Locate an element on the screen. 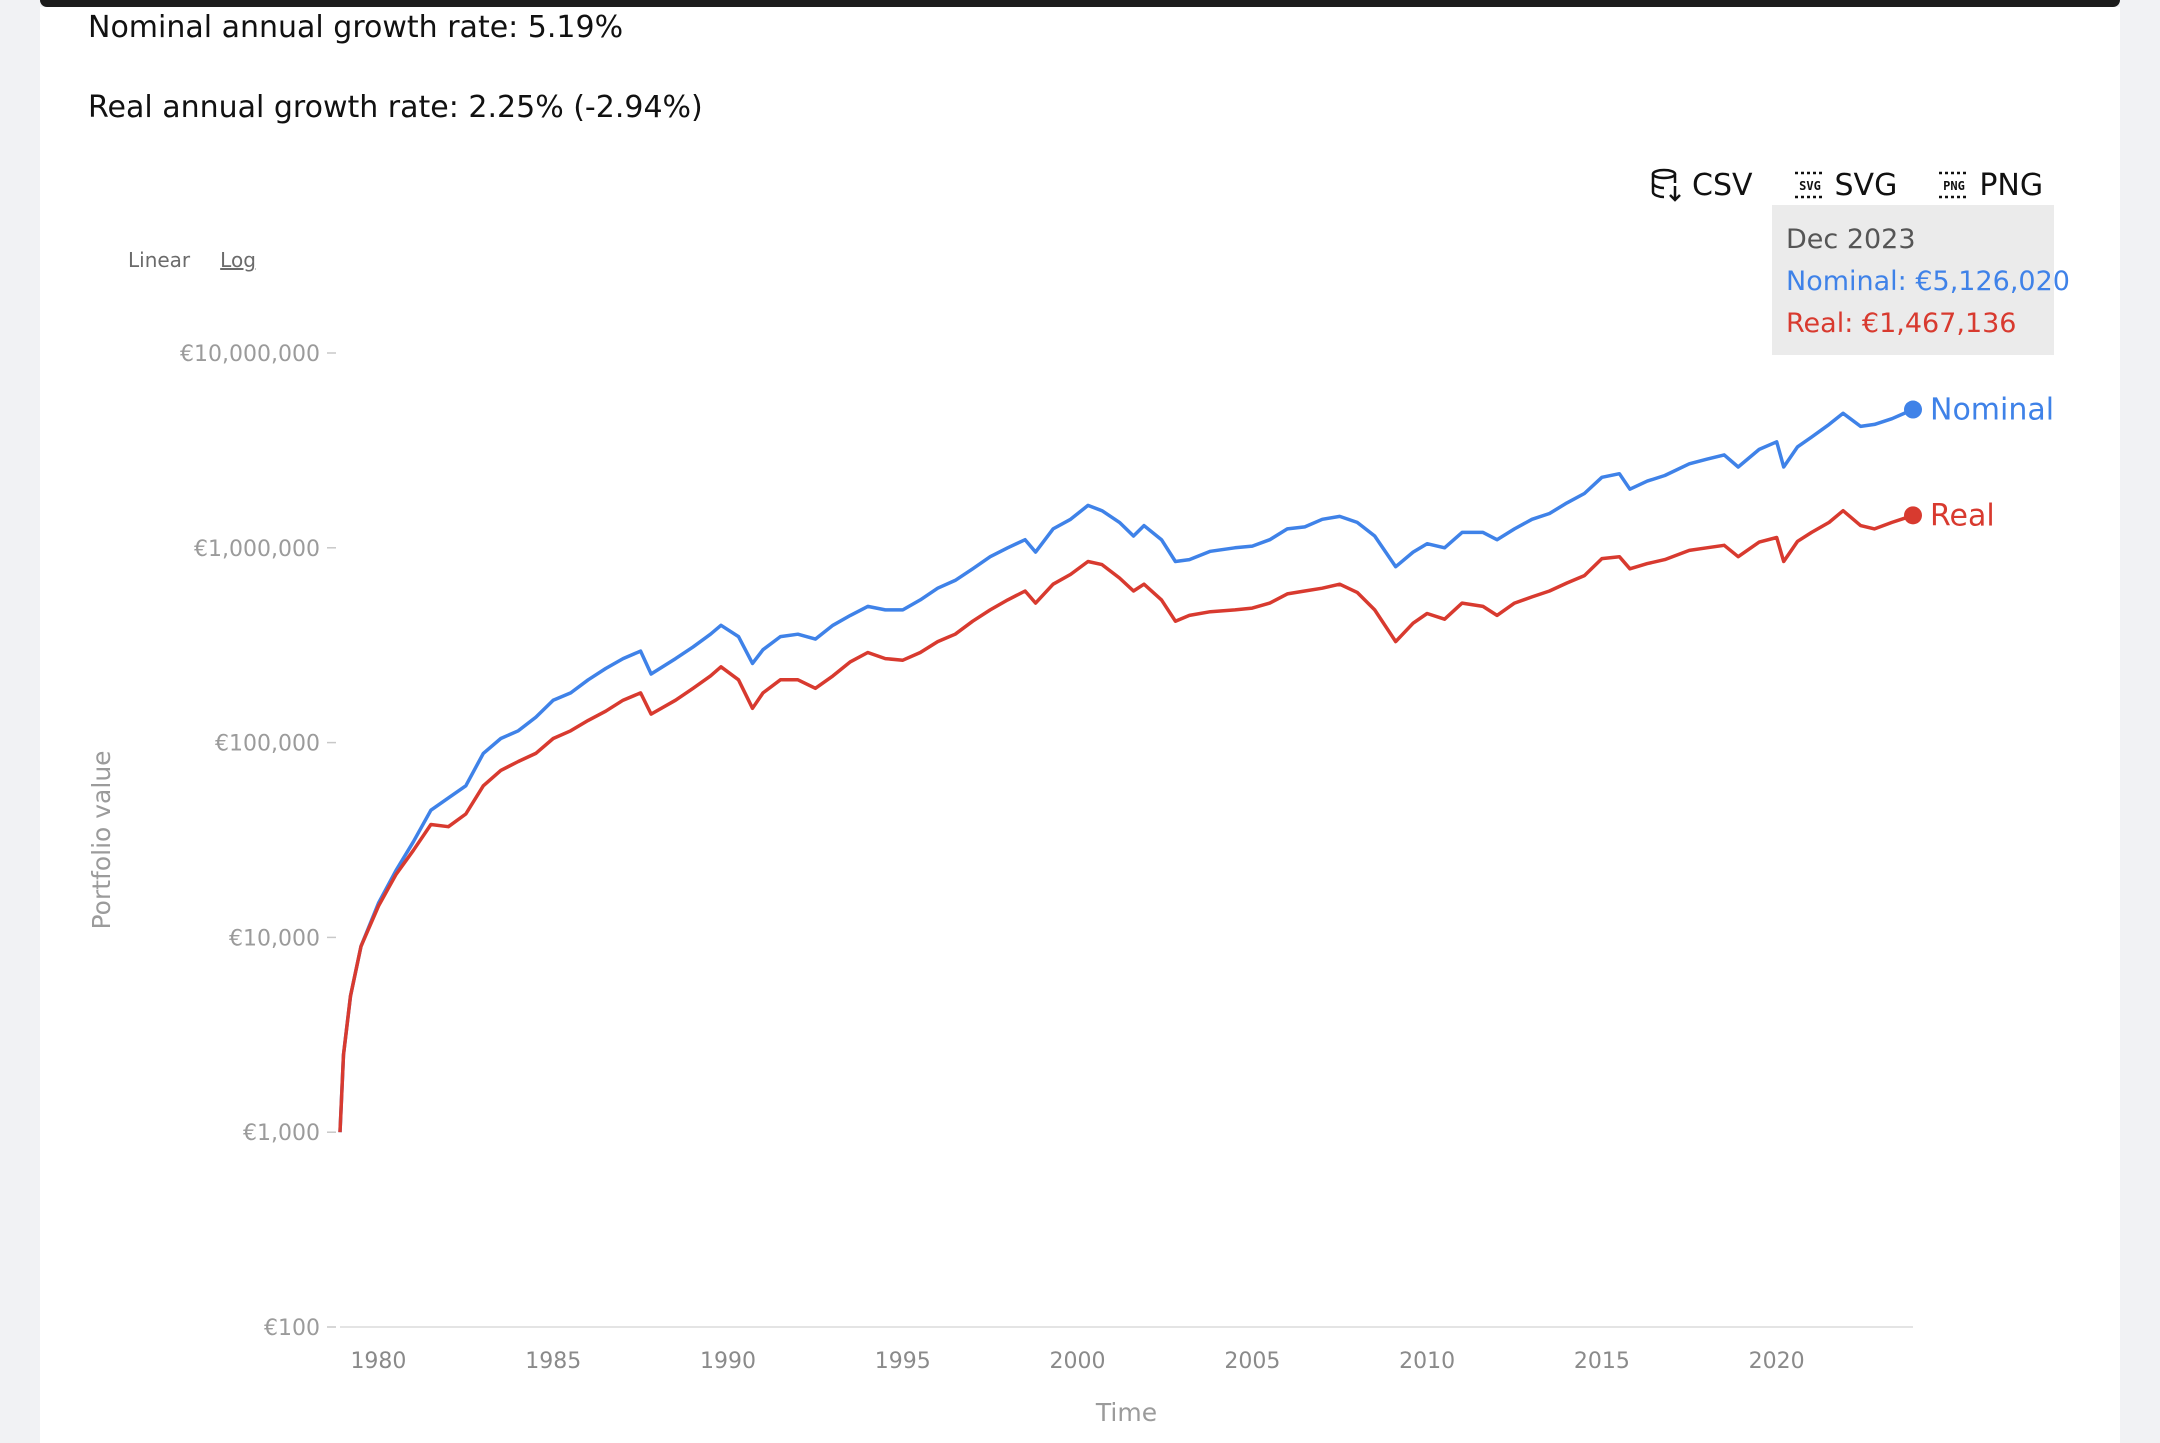 The height and width of the screenshot is (1443, 2160). svg-text: SVG is located at coordinates (1810, 186).